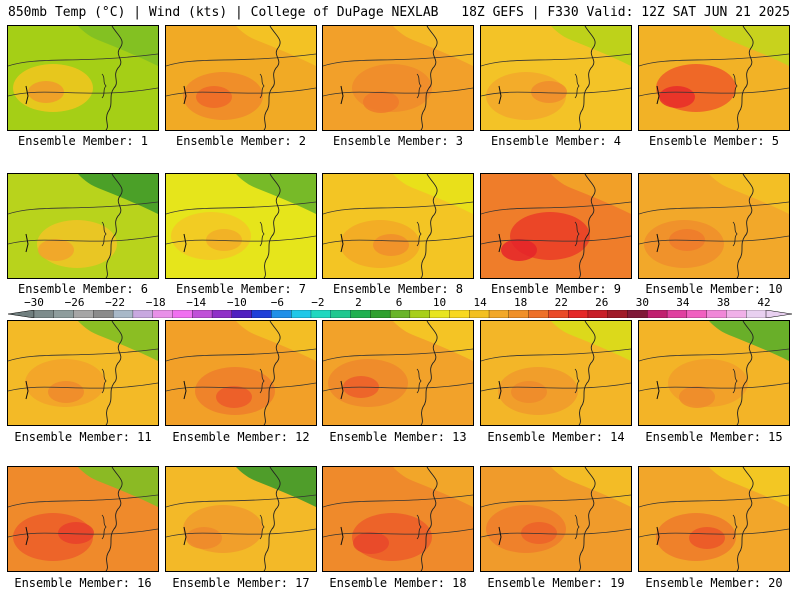 The height and width of the screenshot is (600, 800). What do you see at coordinates (714, 289) in the screenshot?
I see `ensemble-member-label: Ensemble Member: 10` at bounding box center [714, 289].